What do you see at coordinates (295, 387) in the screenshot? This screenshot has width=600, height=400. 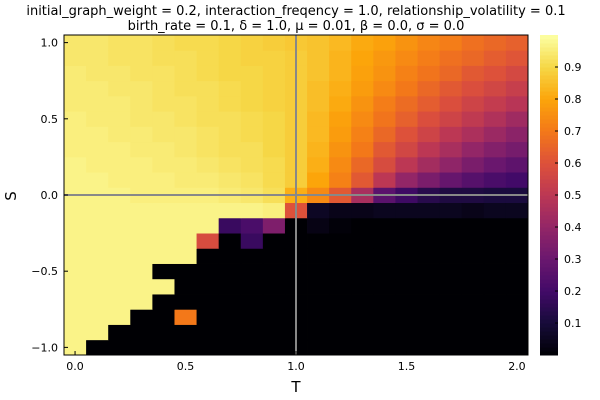 I see `x-axis-label: T` at bounding box center [295, 387].